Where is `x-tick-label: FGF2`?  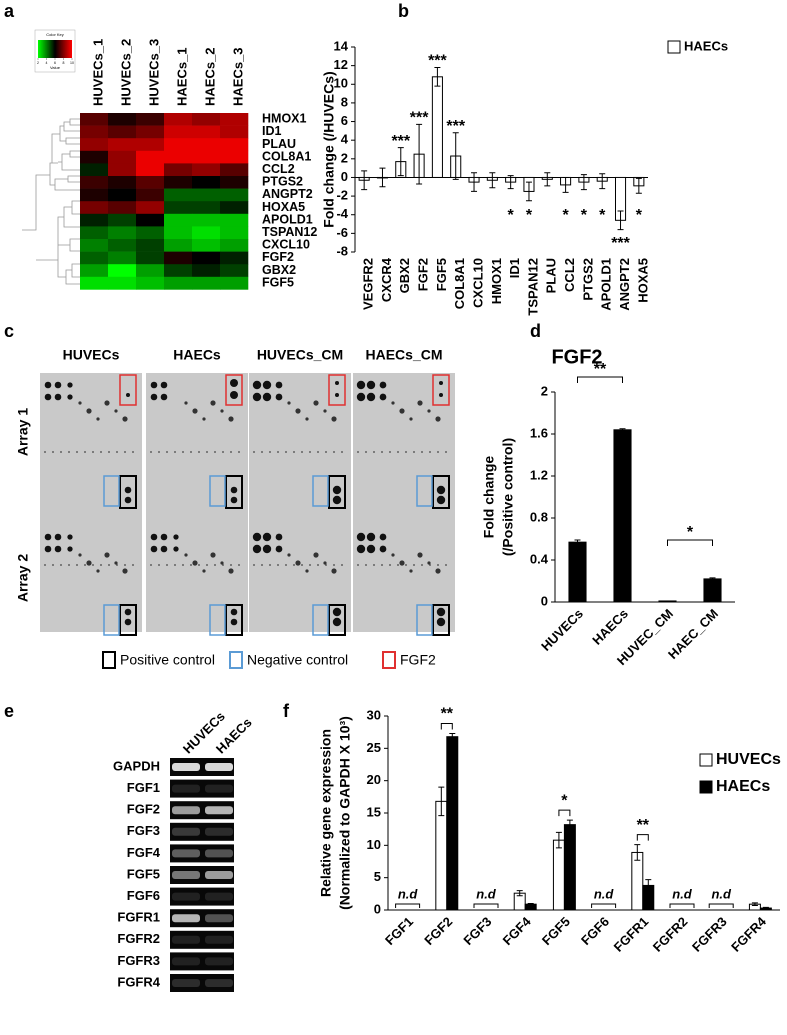 x-tick-label: FGF2 is located at coordinates (423, 274).